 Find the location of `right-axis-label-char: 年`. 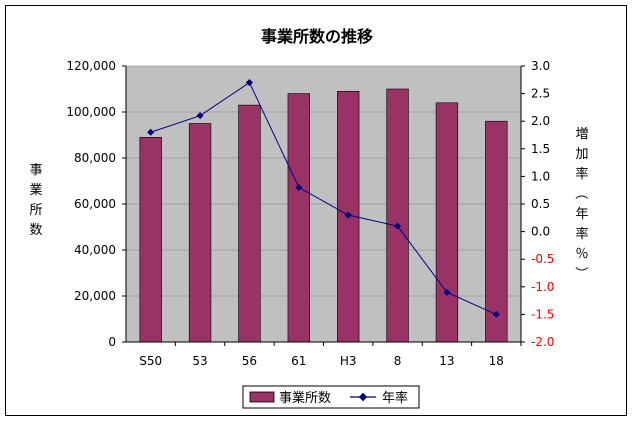

right-axis-label-char: 年 is located at coordinates (581, 214).